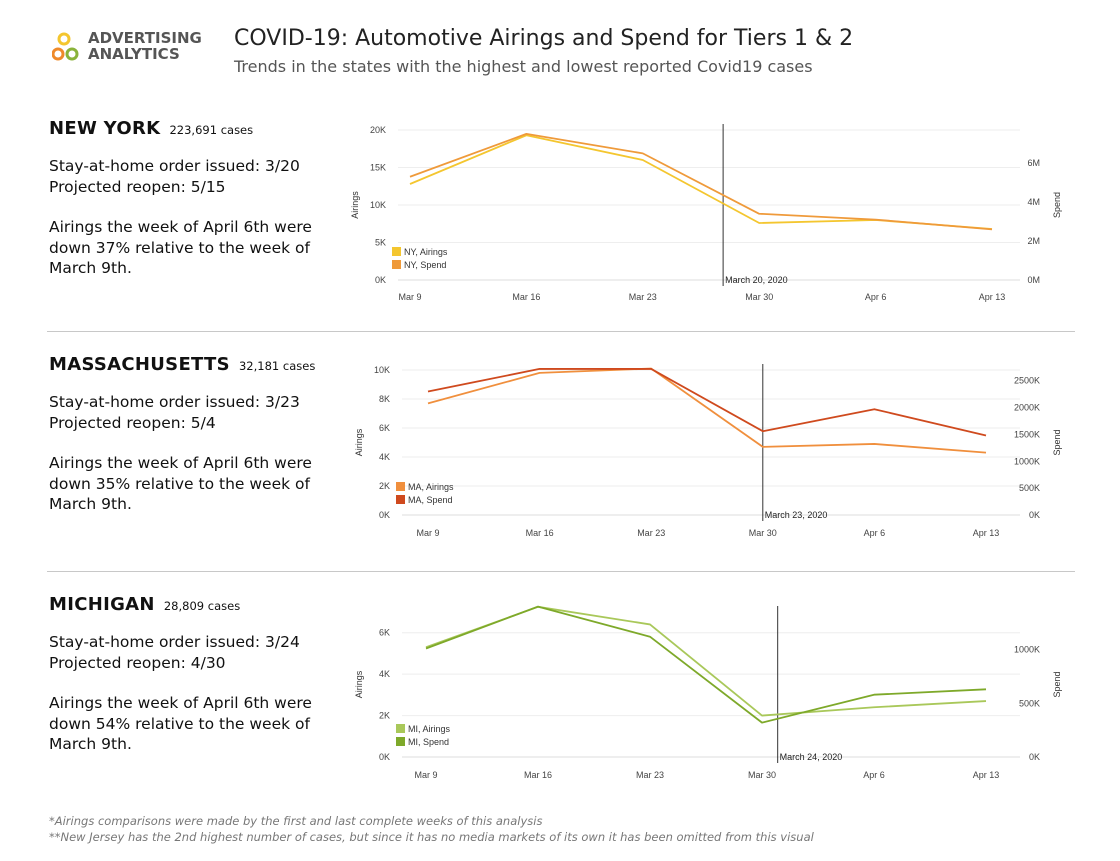 The height and width of the screenshot is (861, 1120). I want to click on y-tick-label: 15K, so click(378, 168).